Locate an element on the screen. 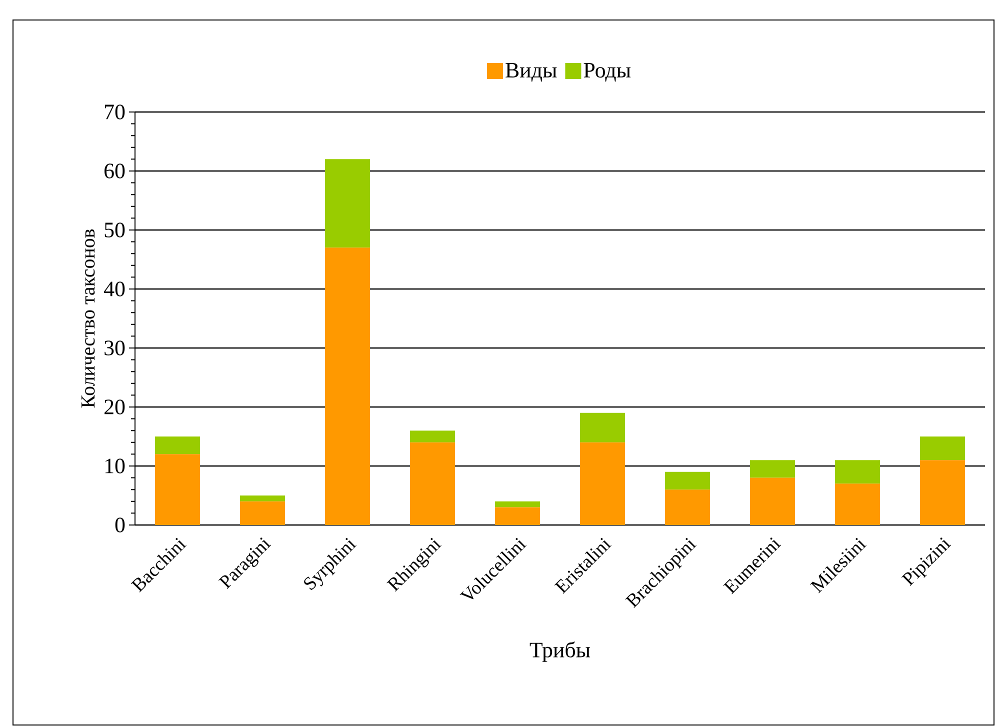 This screenshot has height=727, width=996. x-axis-title: Трибы is located at coordinates (560, 652).